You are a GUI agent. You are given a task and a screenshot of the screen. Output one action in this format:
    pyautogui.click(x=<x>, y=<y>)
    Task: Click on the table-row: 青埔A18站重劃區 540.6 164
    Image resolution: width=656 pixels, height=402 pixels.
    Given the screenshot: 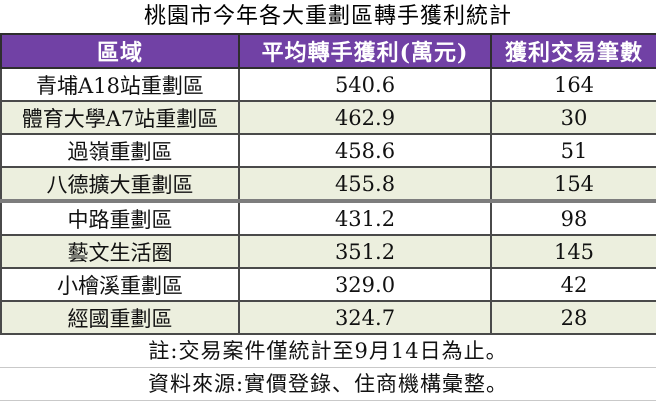 What is the action you would take?
    pyautogui.click(x=328, y=84)
    